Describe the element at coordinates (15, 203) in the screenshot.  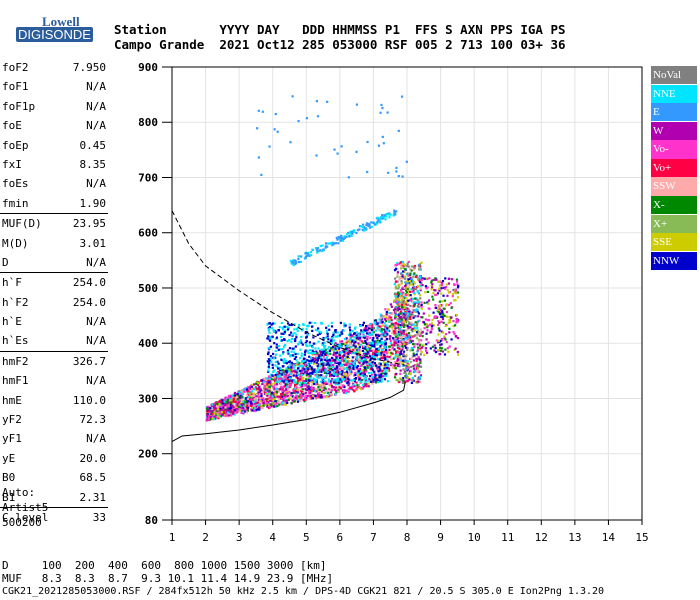
I see `param-key: fmin` at that location.